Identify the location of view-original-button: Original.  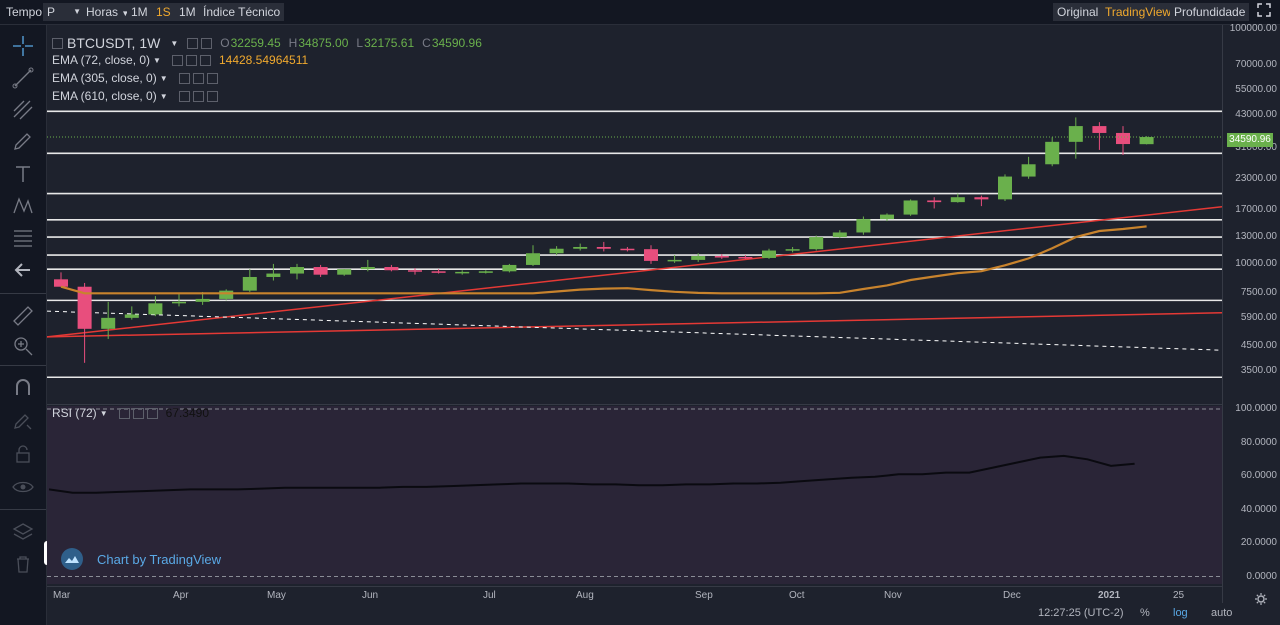
(1078, 12).